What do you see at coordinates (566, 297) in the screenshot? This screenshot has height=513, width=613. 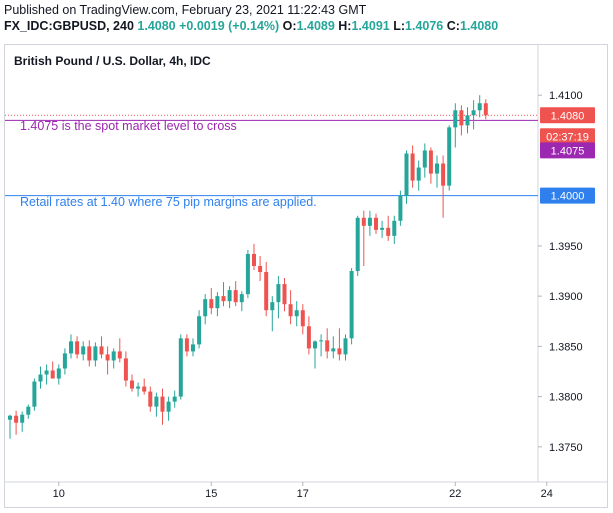 I see `price-tick-label: 1.3900` at bounding box center [566, 297].